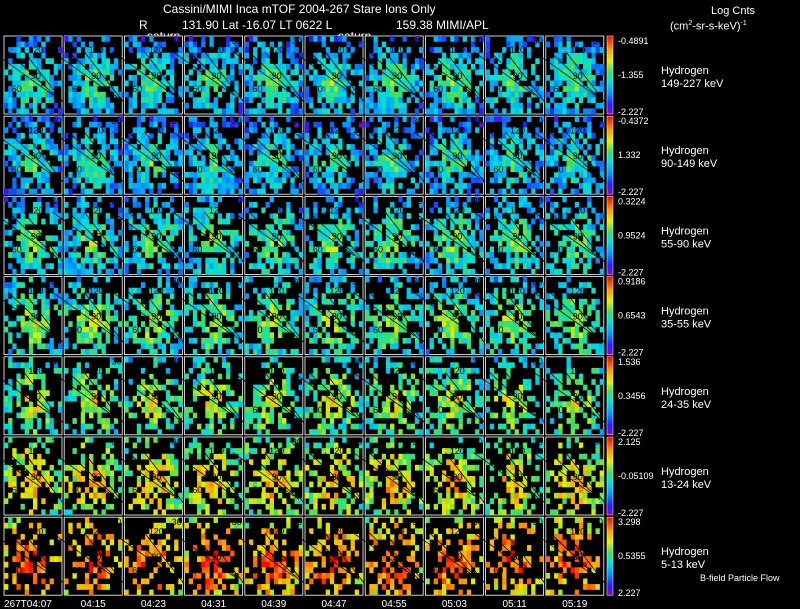 This screenshot has height=609, width=800. I want to click on pitch-angle-label: 90, so click(457, 236).